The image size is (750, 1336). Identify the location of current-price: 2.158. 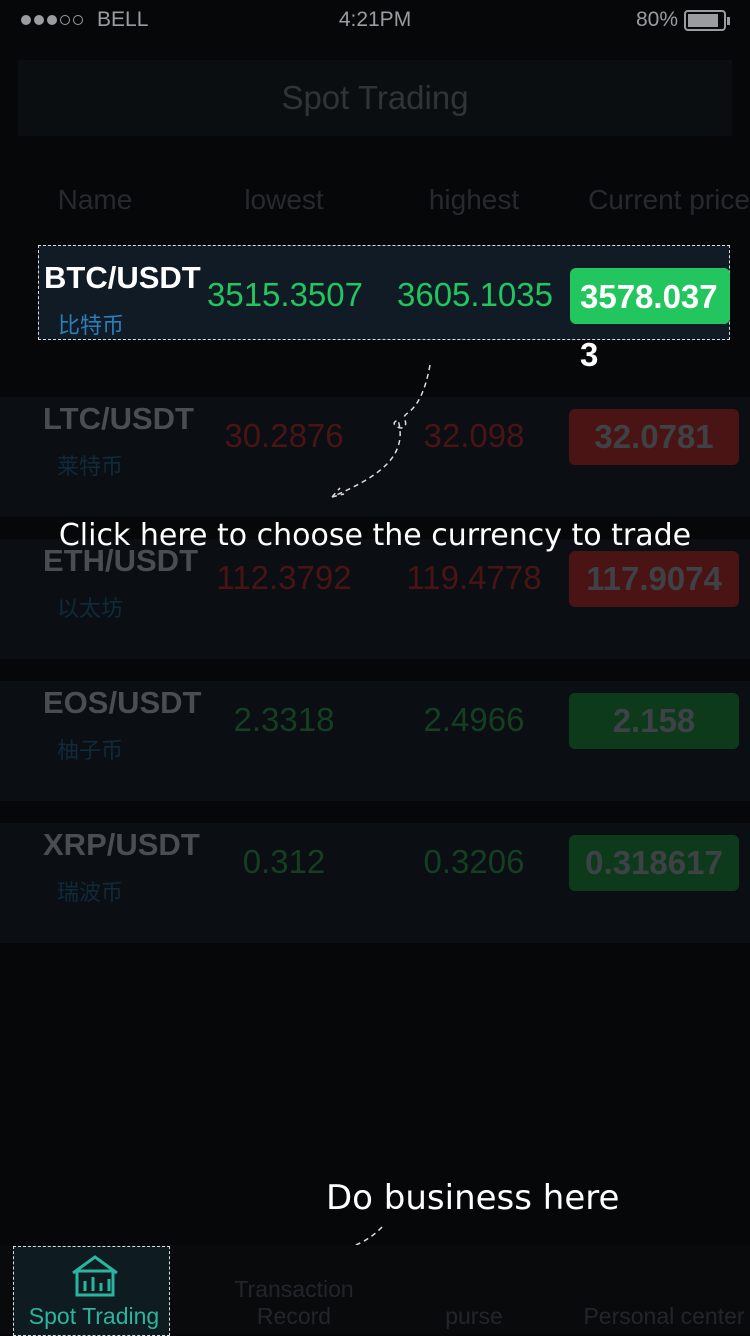
(654, 721).